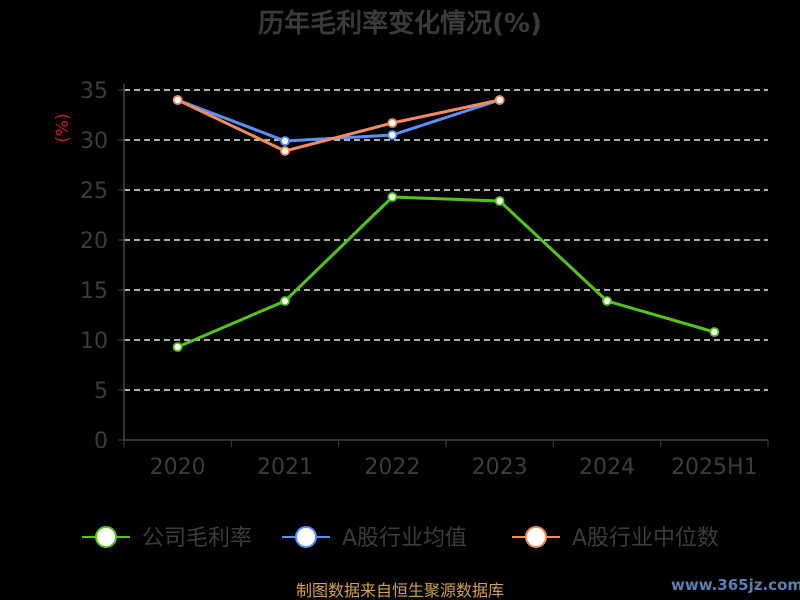 Image resolution: width=800 pixels, height=600 pixels. I want to click on y-tick-label: 0, so click(101, 441).